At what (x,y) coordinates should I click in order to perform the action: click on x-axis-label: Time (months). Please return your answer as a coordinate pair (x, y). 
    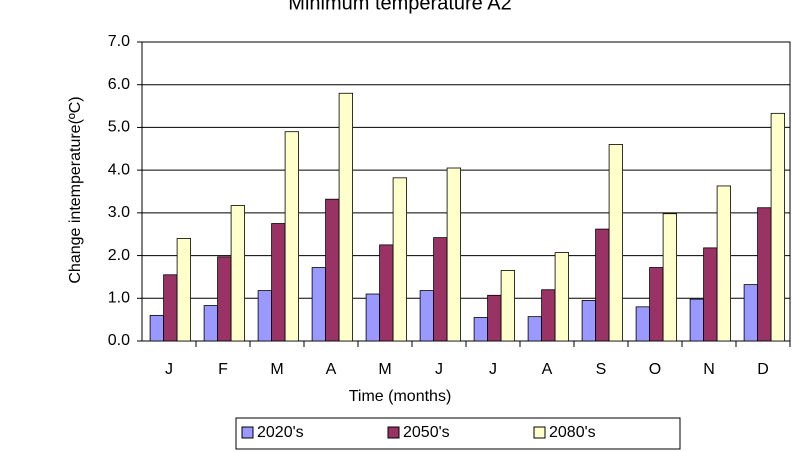
    Looking at the image, I should click on (400, 396).